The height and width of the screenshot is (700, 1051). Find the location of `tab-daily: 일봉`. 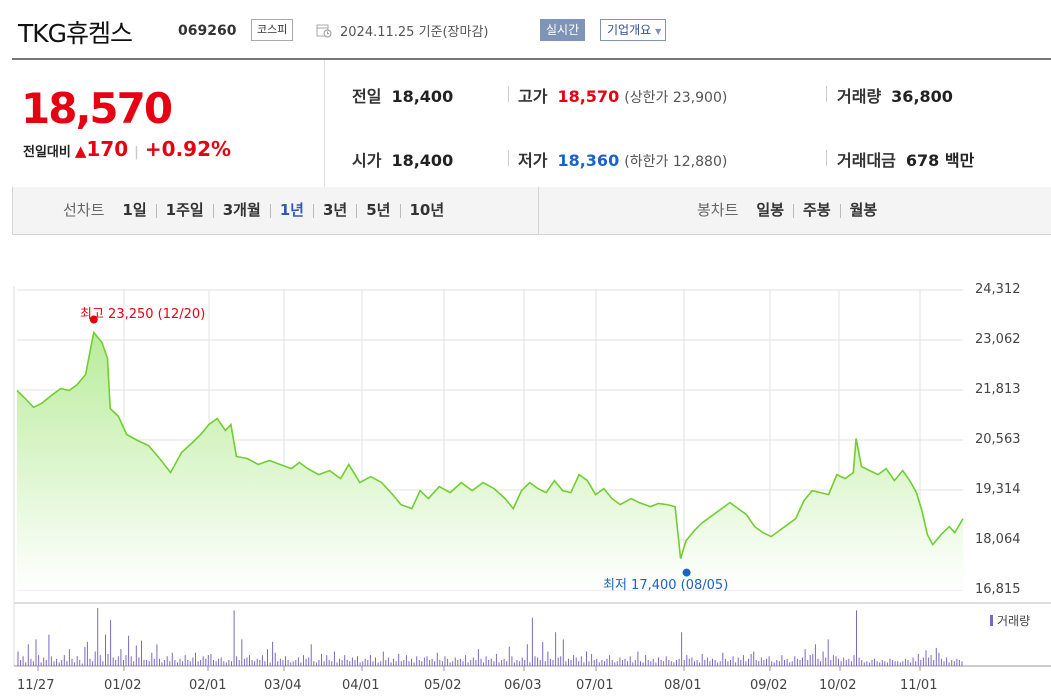

tab-daily: 일봉 is located at coordinates (770, 210).